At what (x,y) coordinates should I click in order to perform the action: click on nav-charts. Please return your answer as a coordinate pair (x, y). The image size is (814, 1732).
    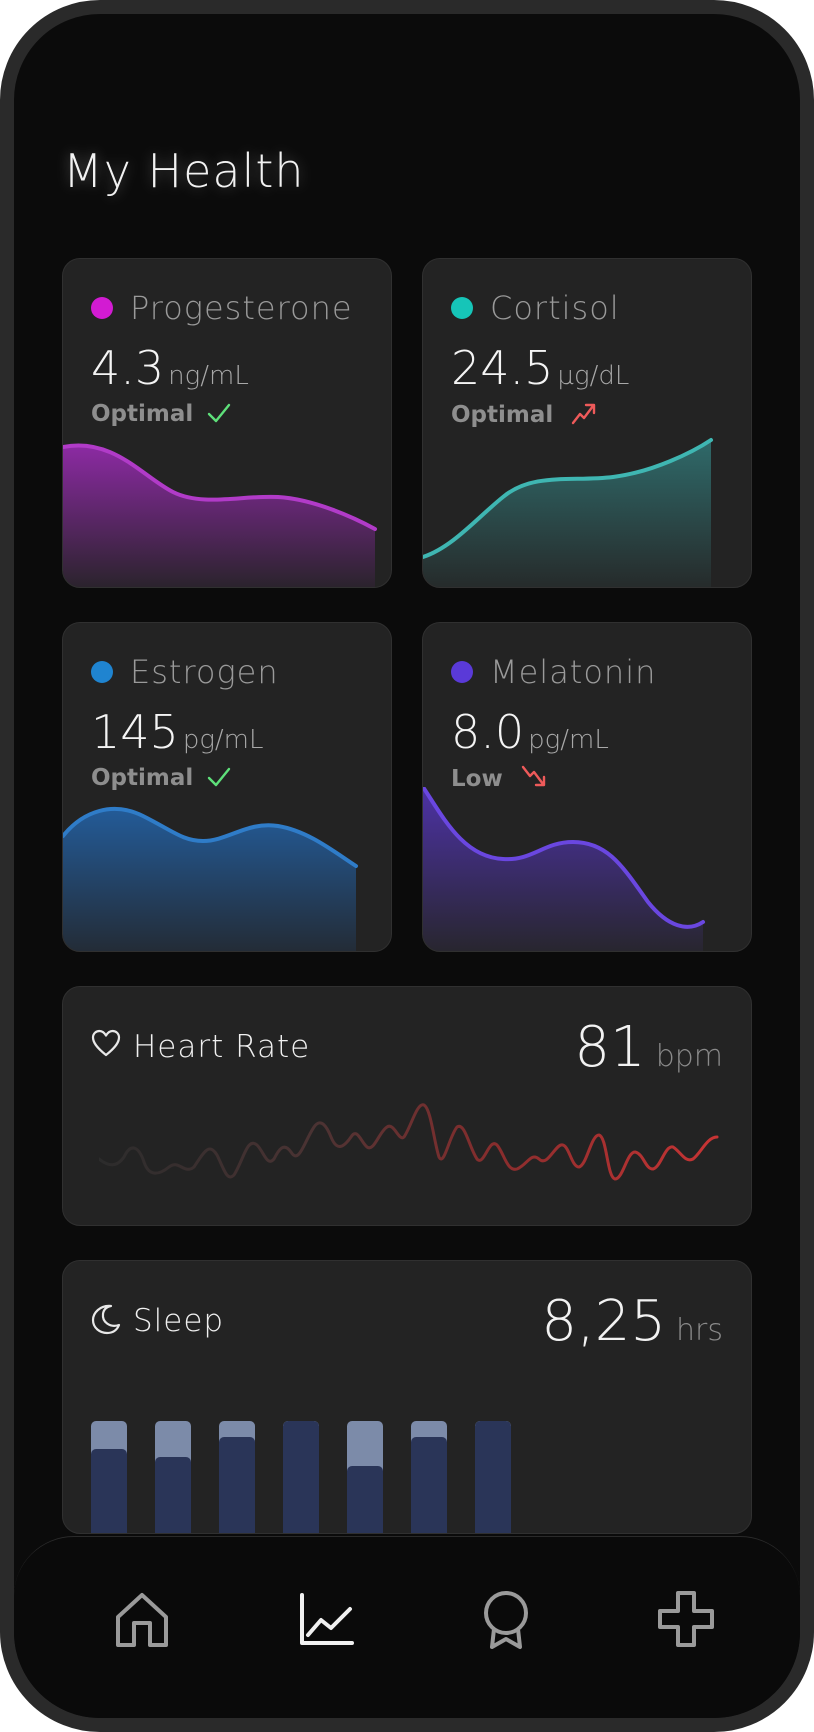
    Looking at the image, I should click on (326, 1619).